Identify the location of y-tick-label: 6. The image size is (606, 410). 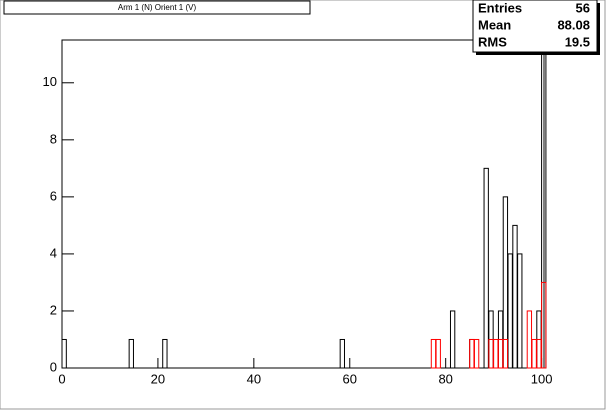
(53, 195).